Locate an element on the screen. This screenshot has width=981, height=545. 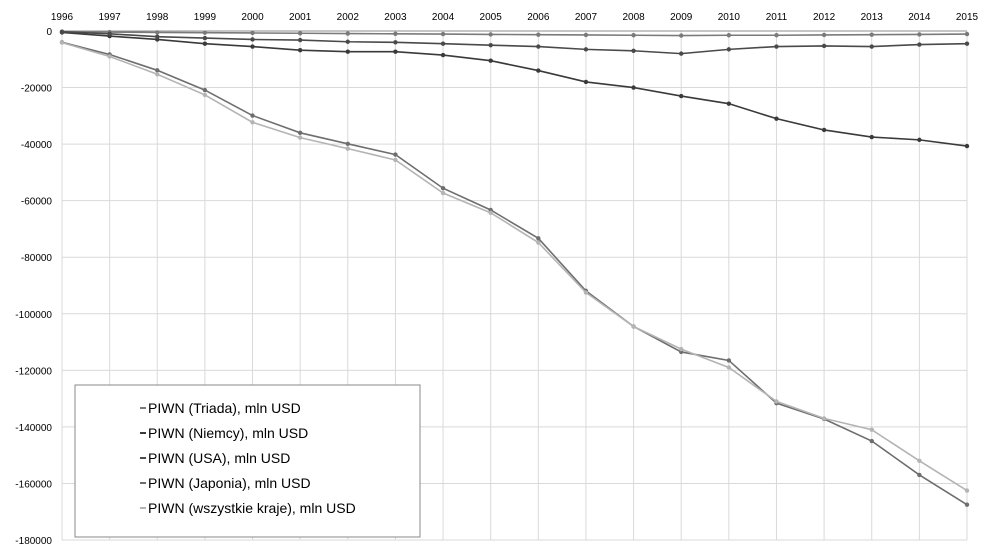
y-tick-label: -160000 is located at coordinates (33, 484).